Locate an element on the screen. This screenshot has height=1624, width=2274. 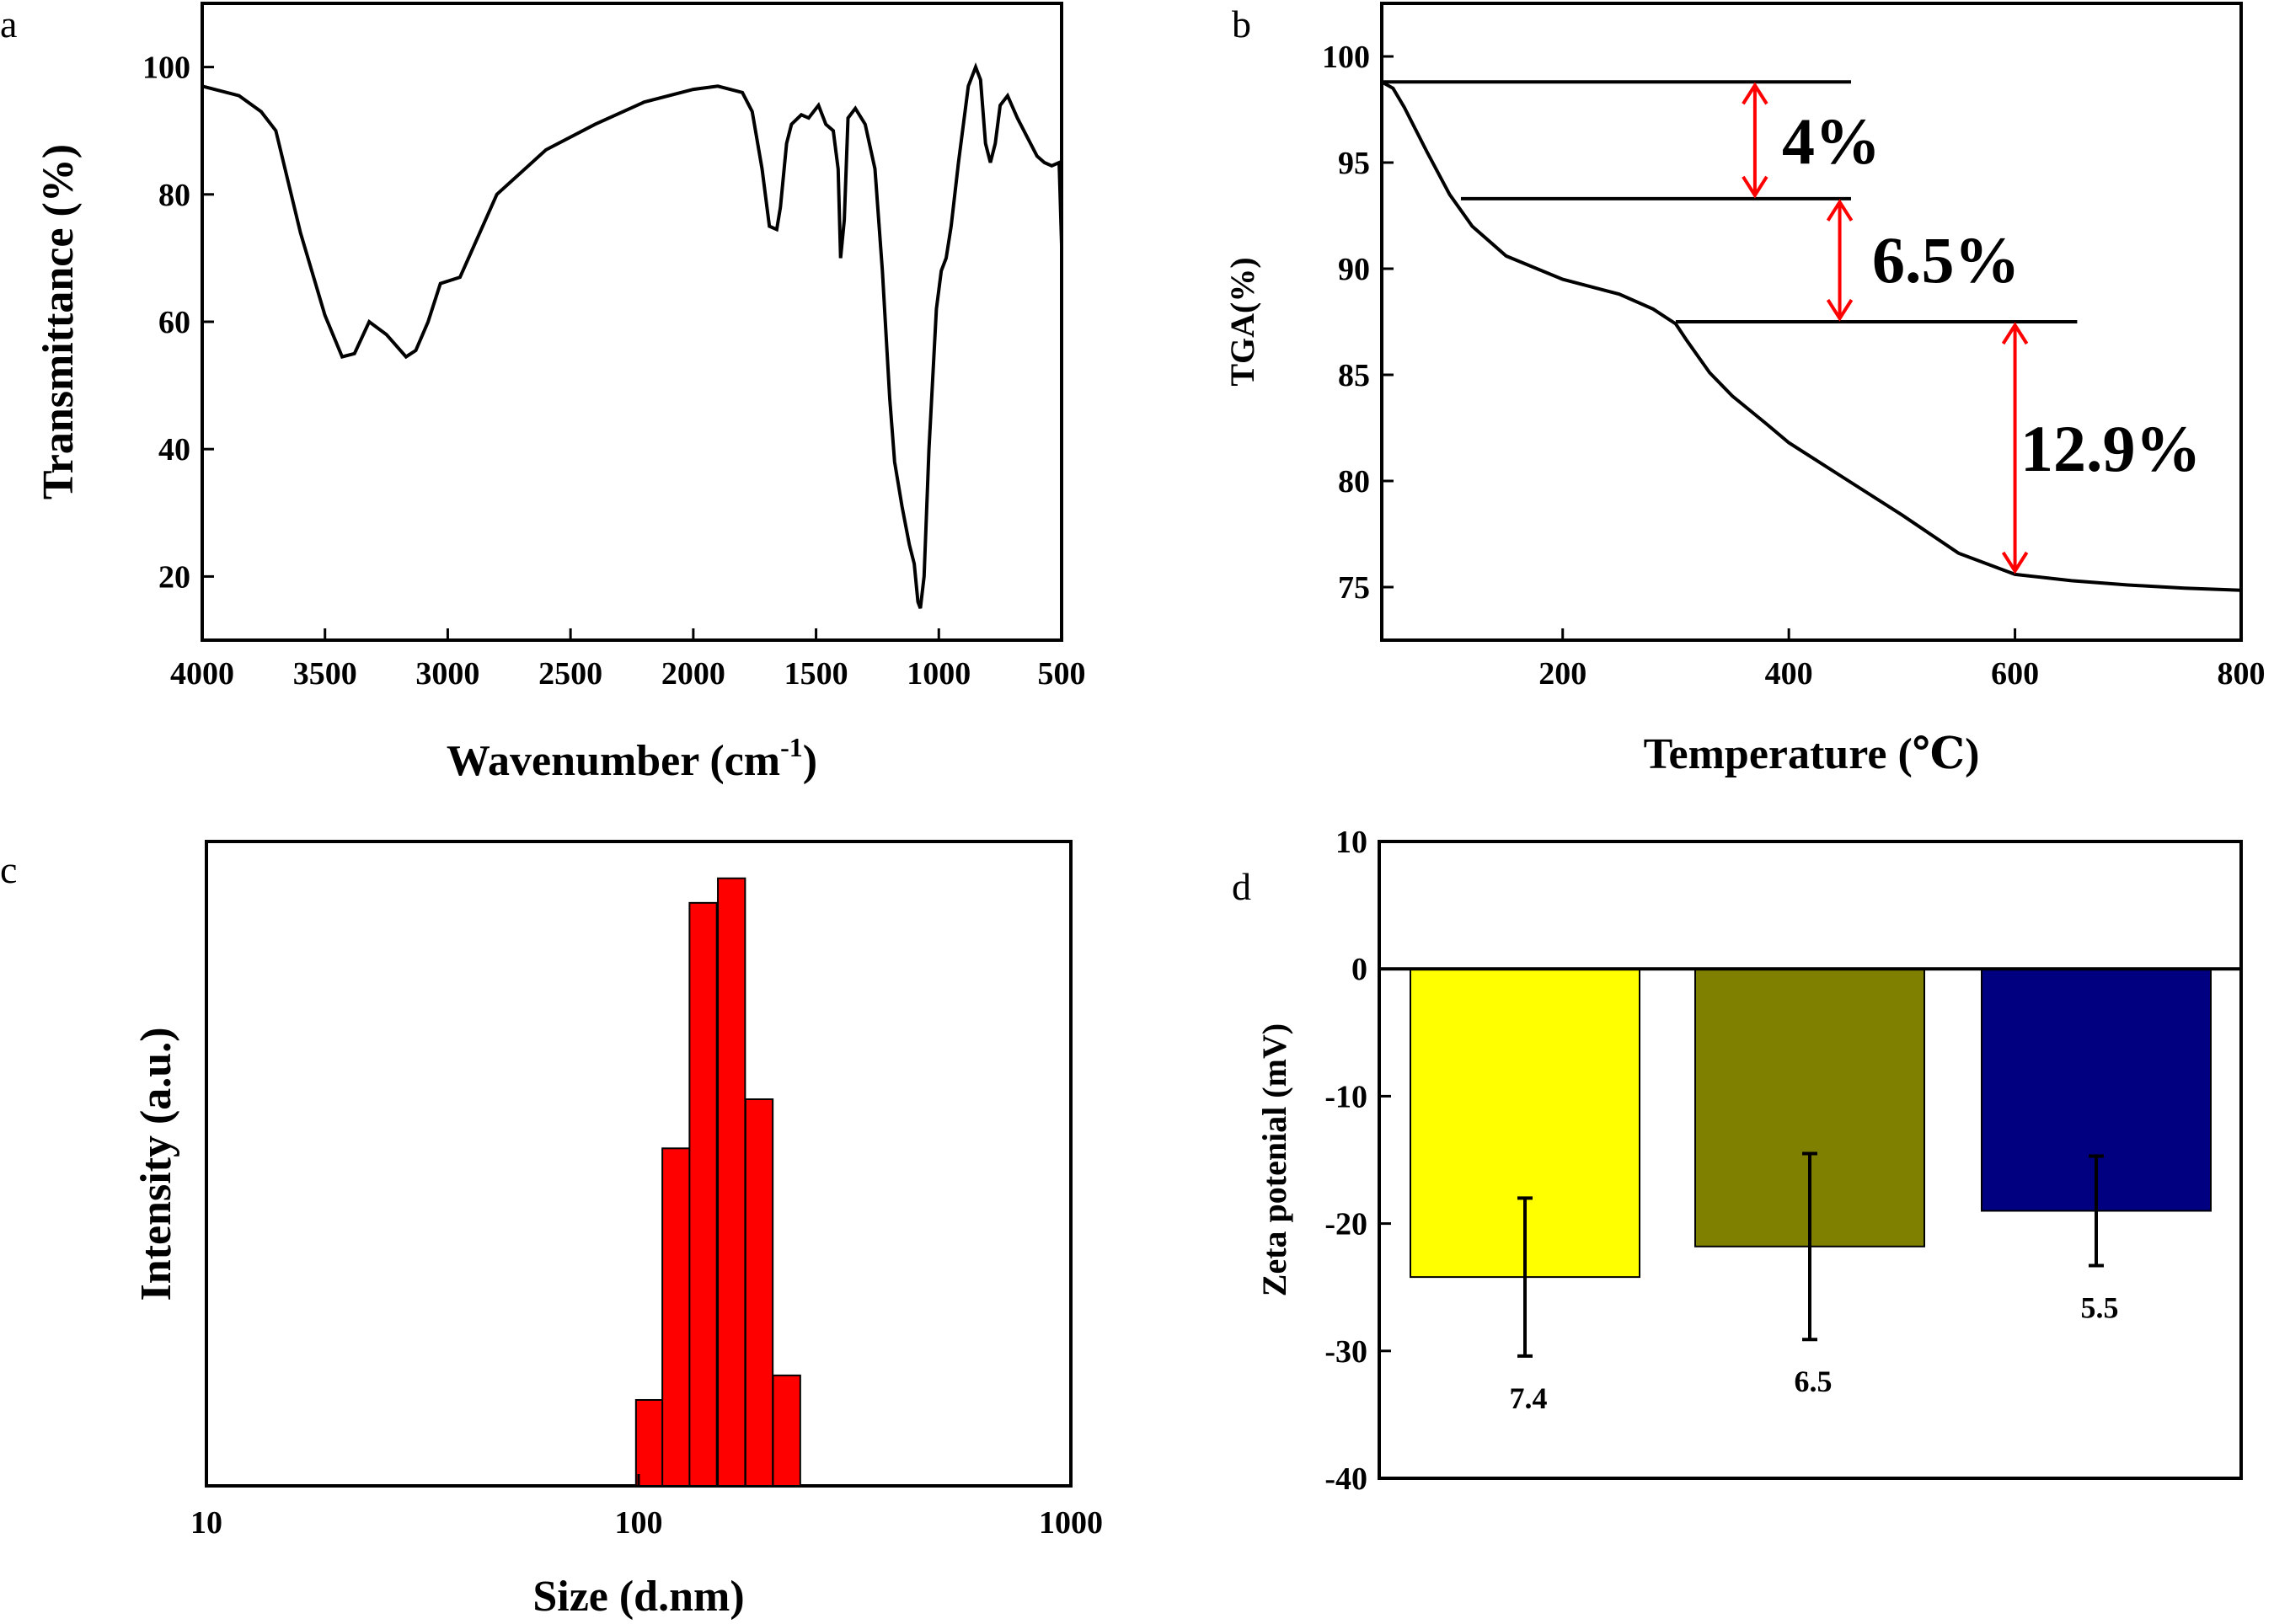
panel-a-x-tick-label: 1000 is located at coordinates (939, 674).